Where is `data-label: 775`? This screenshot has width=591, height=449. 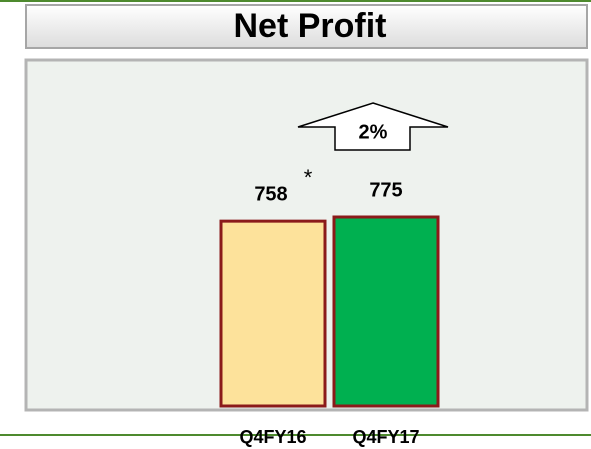
data-label: 775 is located at coordinates (385, 190).